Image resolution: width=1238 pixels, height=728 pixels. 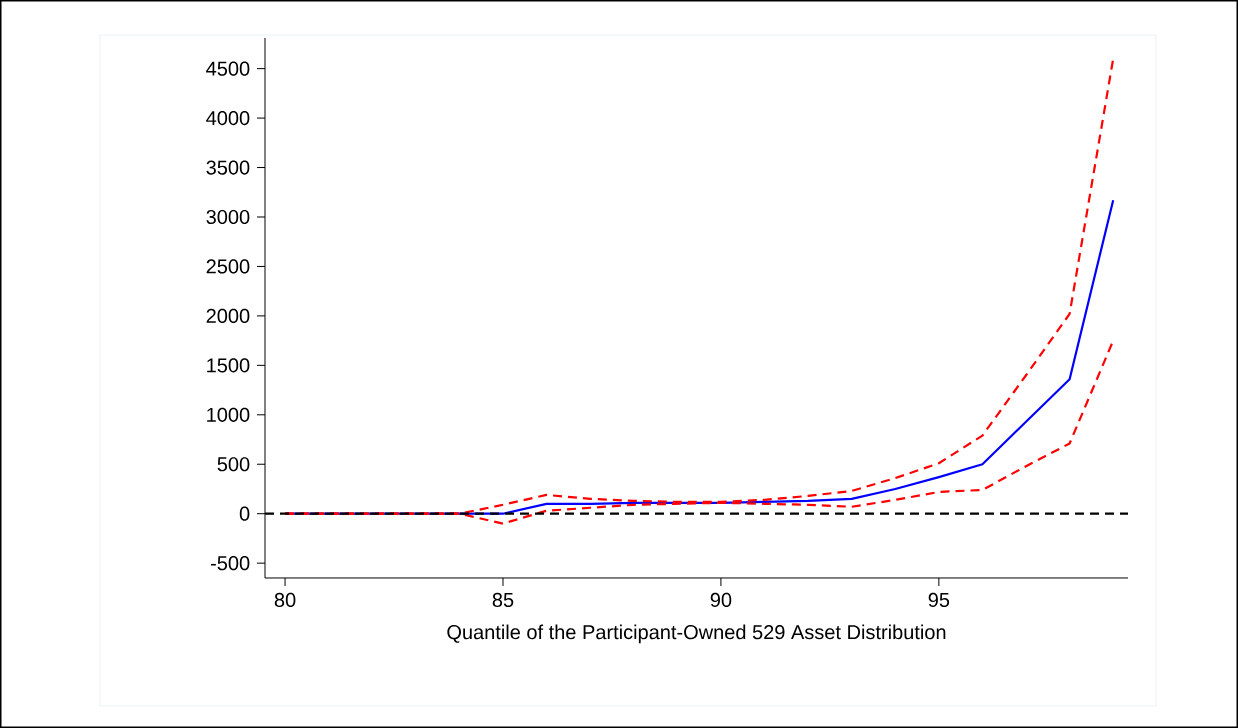 I want to click on y-tick-label: 3500, so click(x=228, y=167).